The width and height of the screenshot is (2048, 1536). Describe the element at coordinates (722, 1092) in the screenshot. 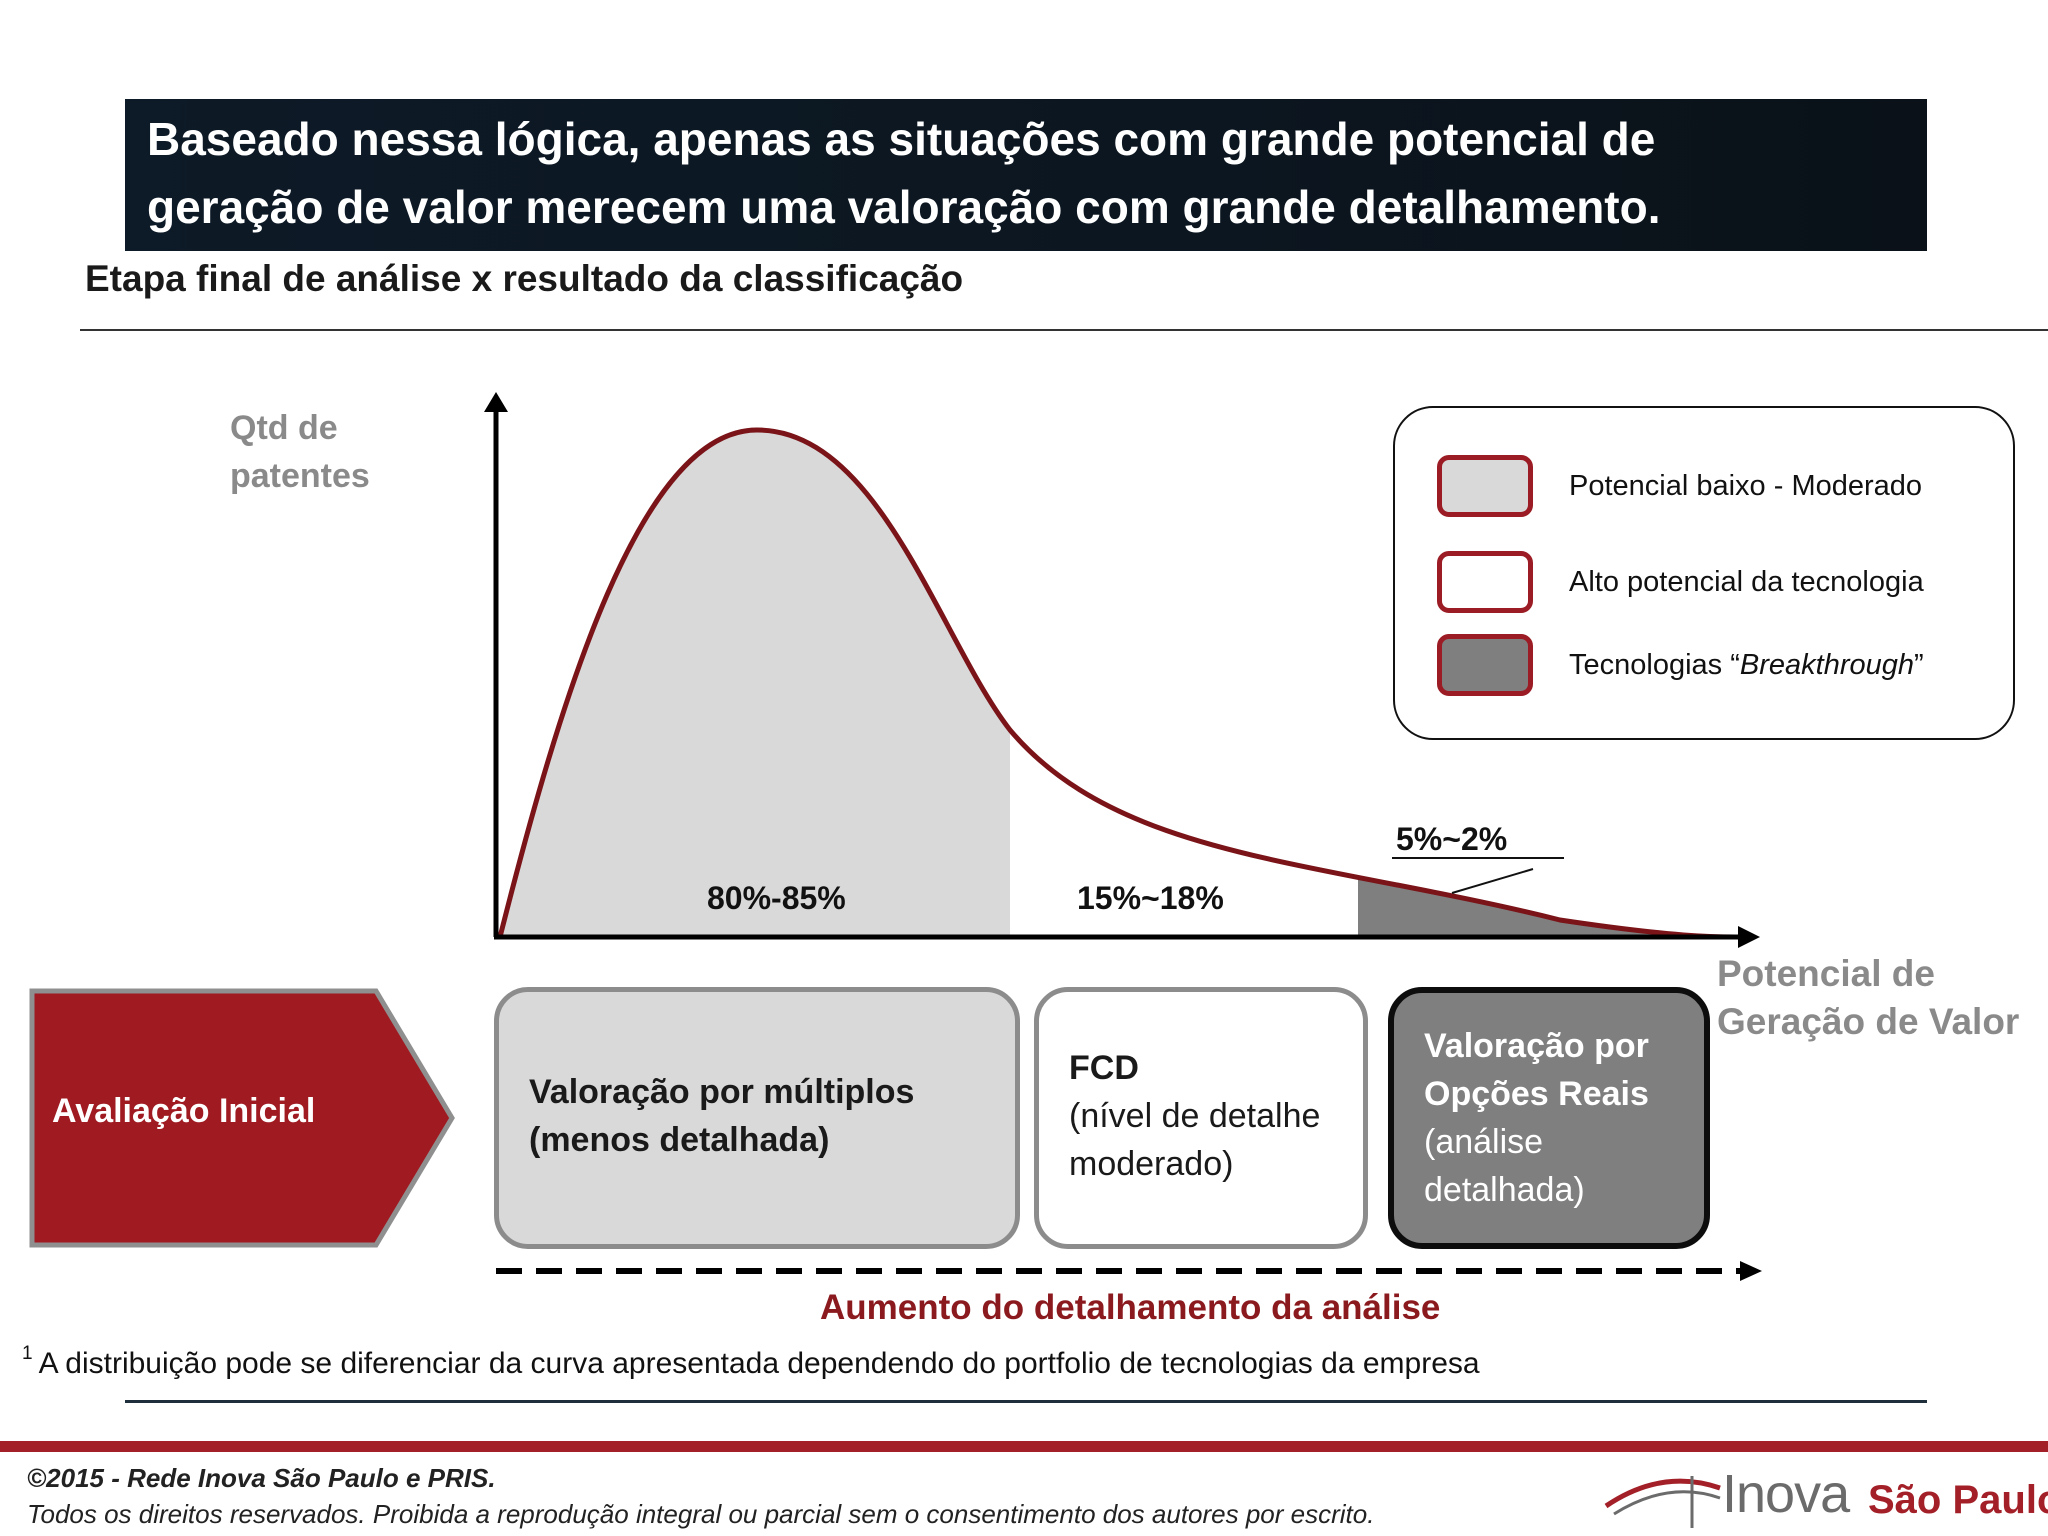

I see `stage-multiples-line-1: Valoração por múltiplos` at that location.